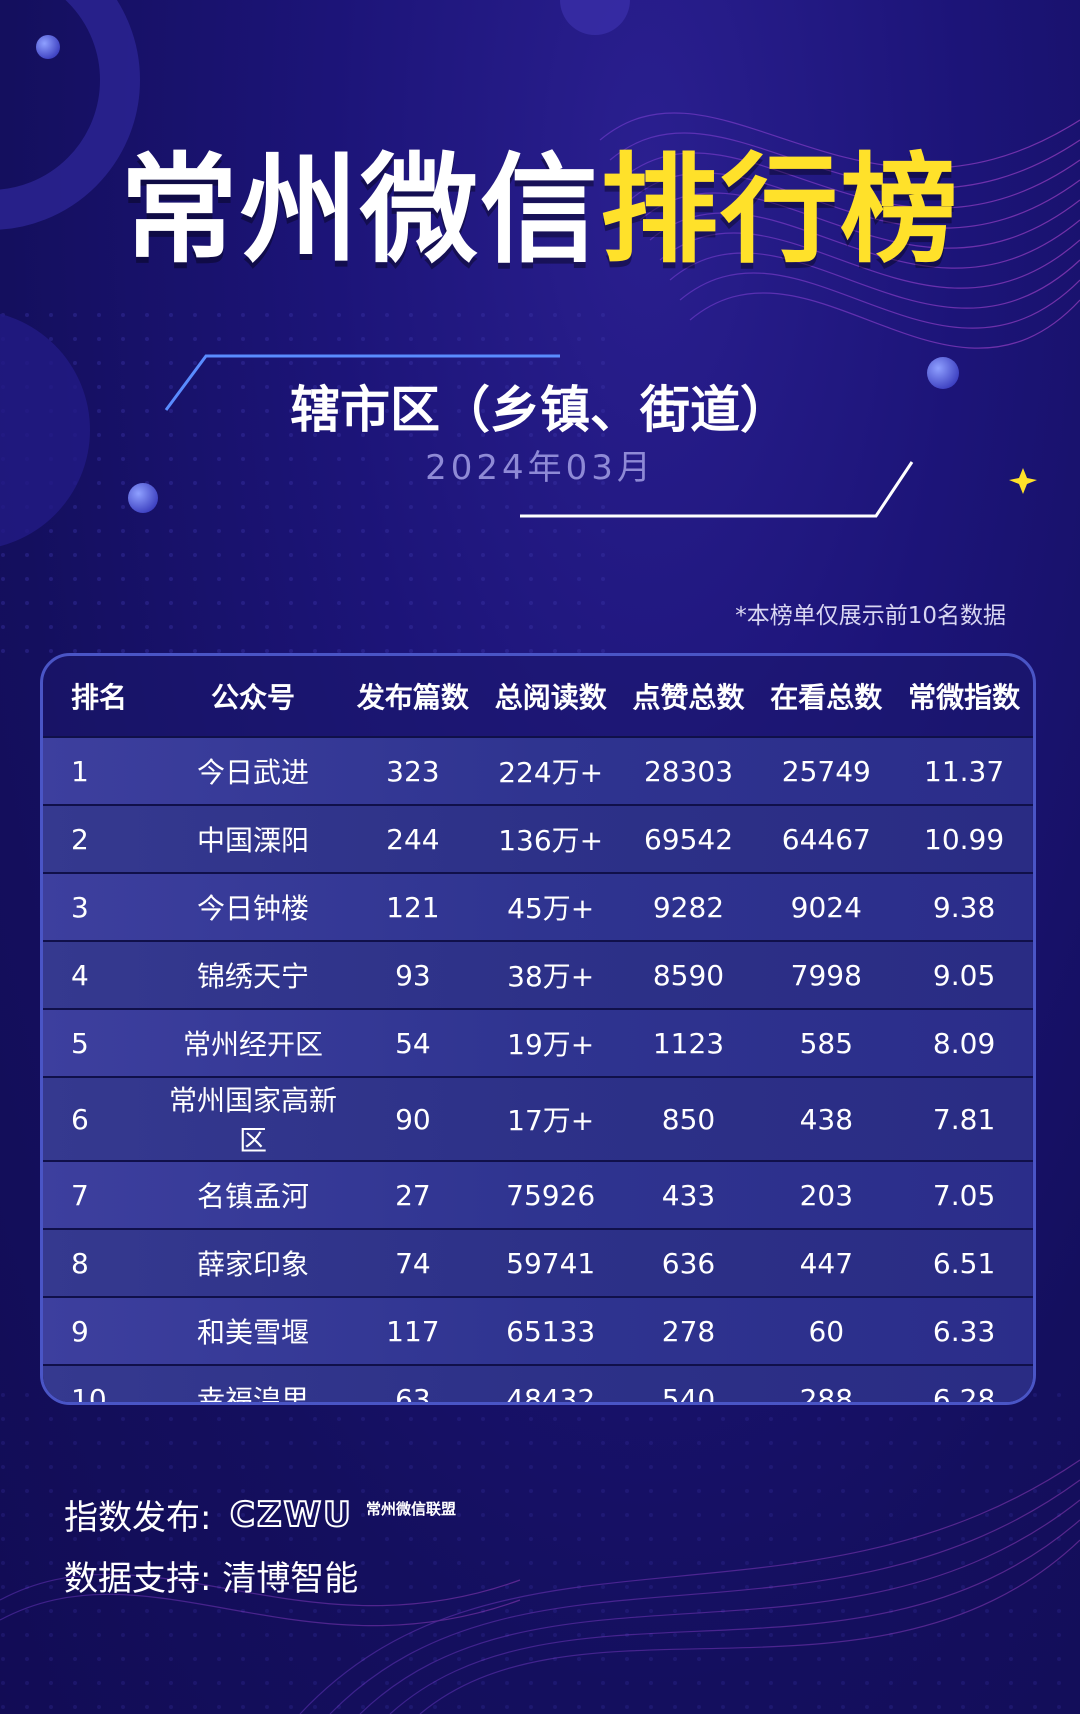  I want to click on cell-rank: 2, so click(102, 838).